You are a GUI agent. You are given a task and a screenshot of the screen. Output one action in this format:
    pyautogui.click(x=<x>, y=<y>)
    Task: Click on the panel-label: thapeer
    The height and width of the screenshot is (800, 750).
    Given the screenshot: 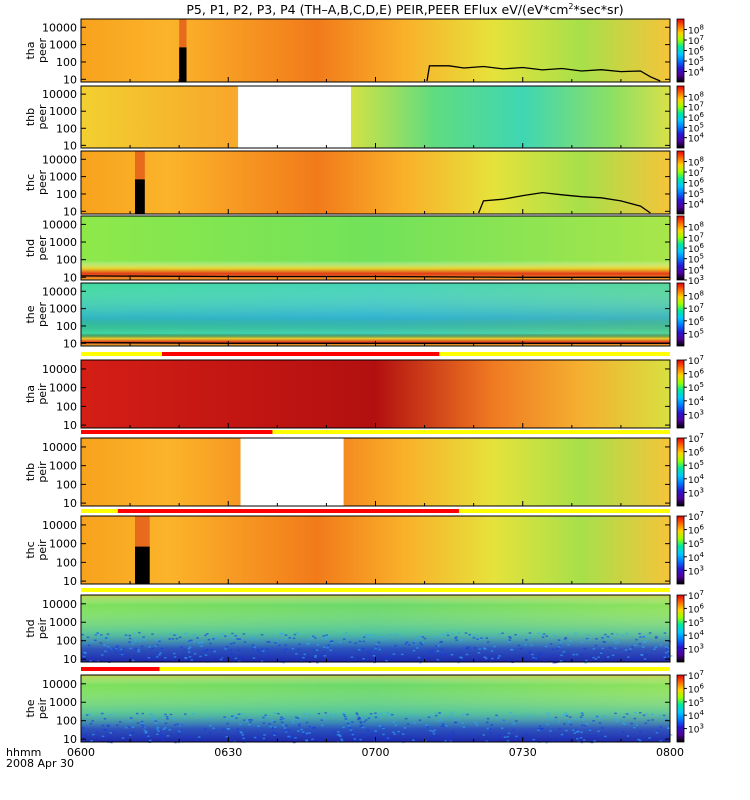 What is the action you would take?
    pyautogui.click(x=36, y=51)
    